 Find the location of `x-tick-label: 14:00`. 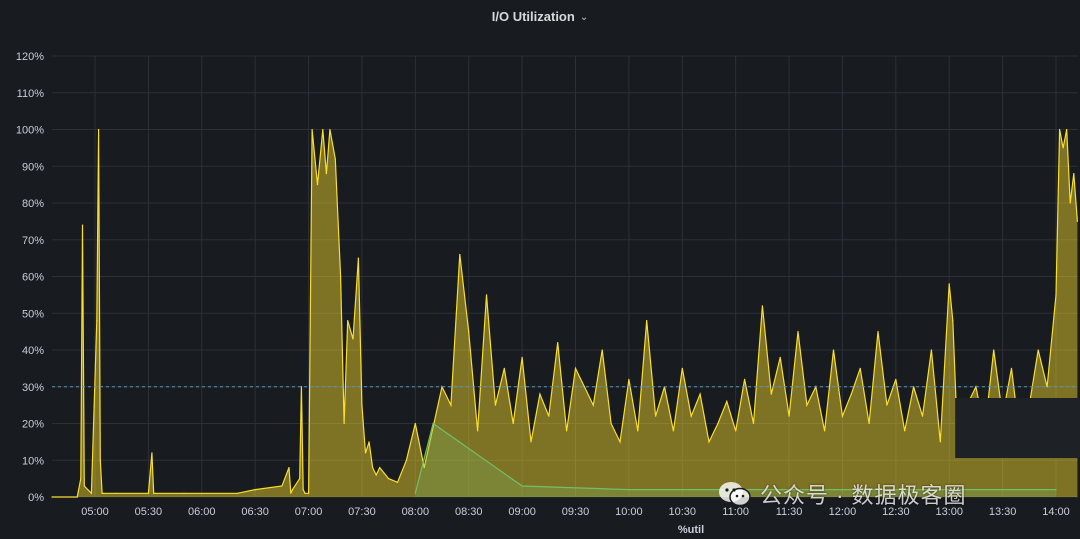

x-tick-label: 14:00 is located at coordinates (1056, 512).